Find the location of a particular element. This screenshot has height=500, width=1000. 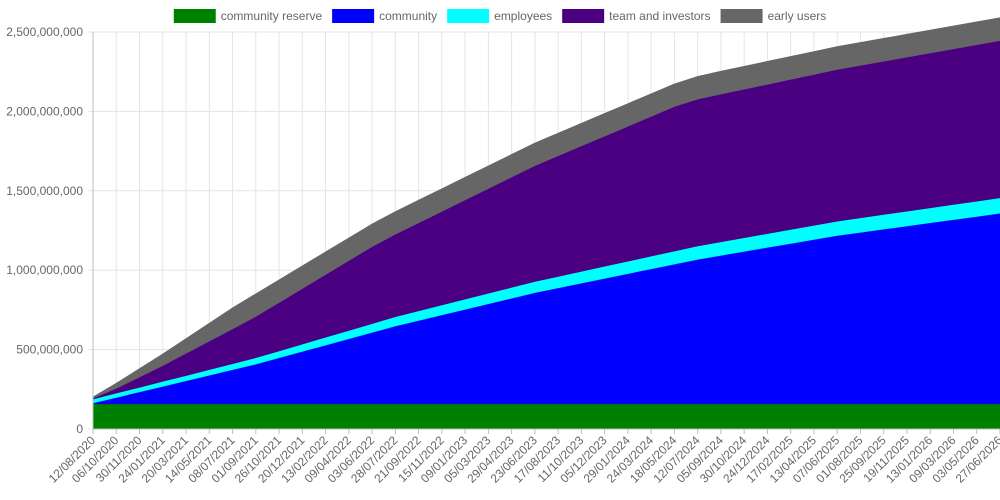

y-tick-label: 1,500,000,000 is located at coordinates (44, 191).